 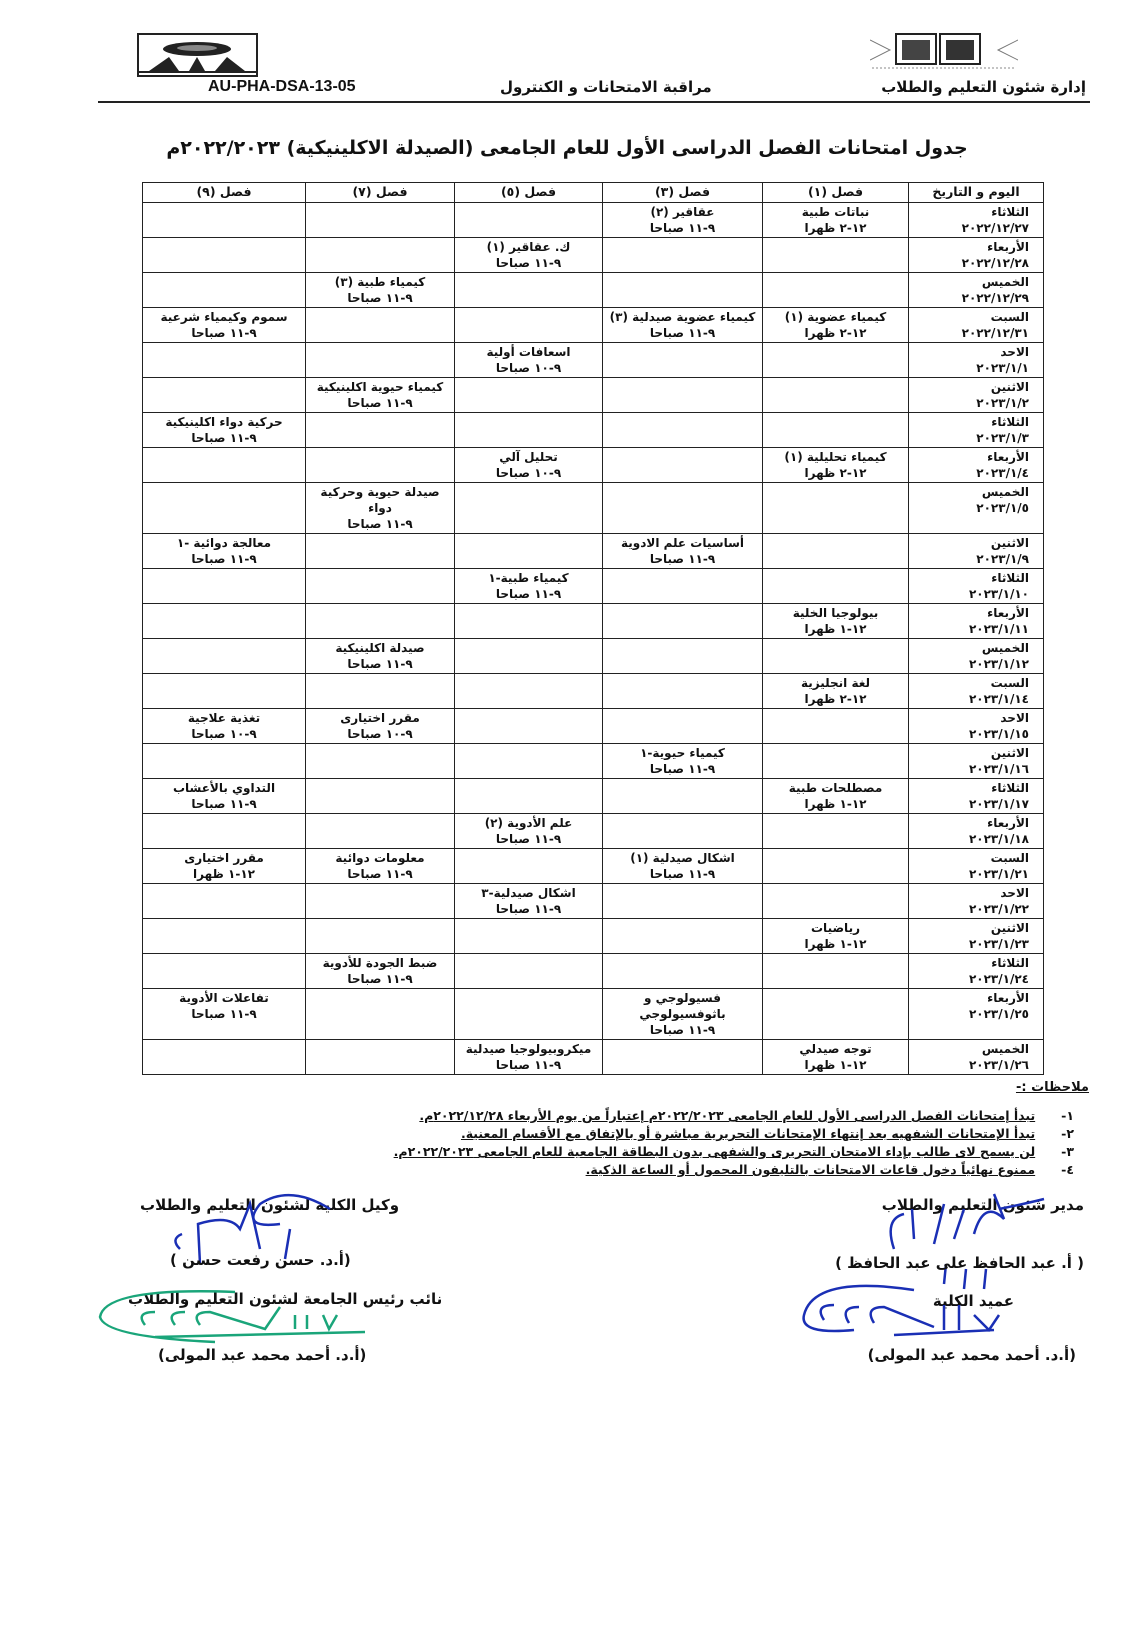 I want to click on table-row: الاحد ٢٠٢٣/١/٢٢ اشكال صيدلية-٣ ٩-١١ صباحا, so click(x=593, y=901).